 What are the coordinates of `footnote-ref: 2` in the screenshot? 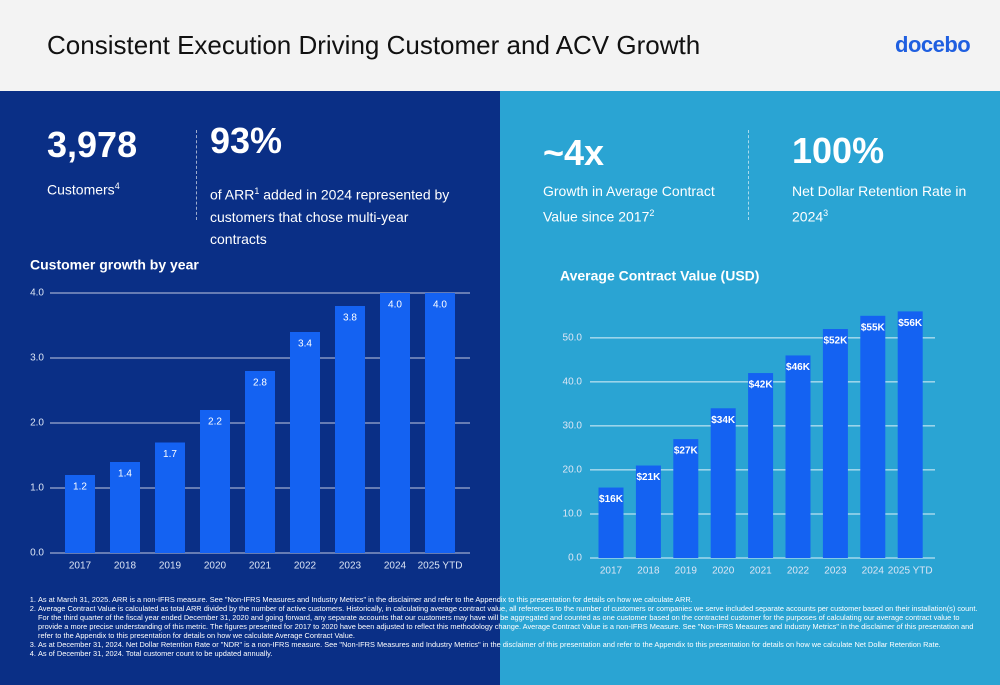 It's located at (652, 213).